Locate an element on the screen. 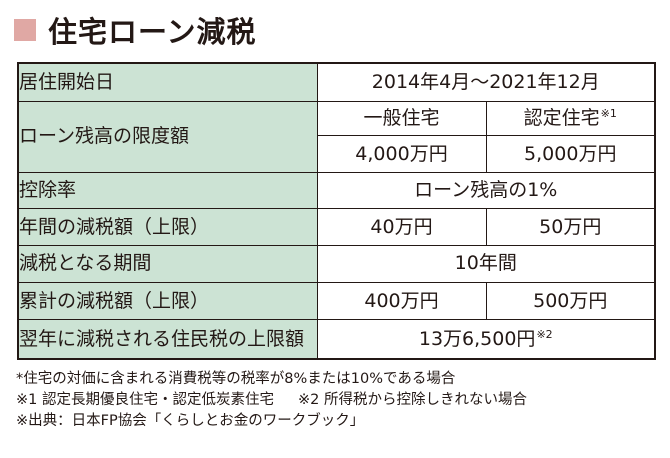 This screenshot has width=670, height=458. annual-general-value: 40万円 is located at coordinates (401, 227).